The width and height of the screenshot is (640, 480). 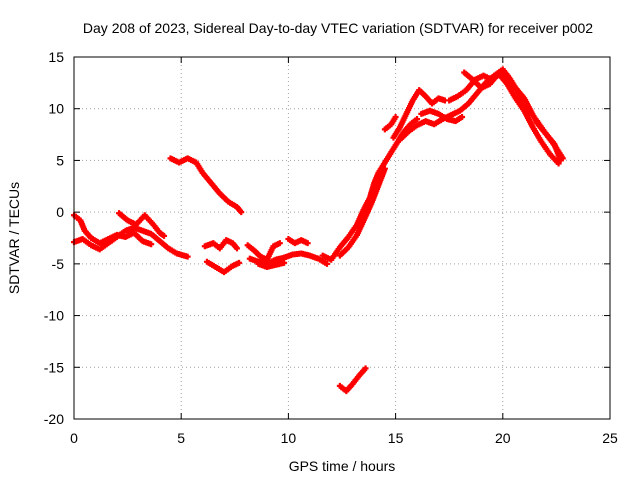 What do you see at coordinates (54, 367) in the screenshot?
I see `y-tick-label: -15` at bounding box center [54, 367].